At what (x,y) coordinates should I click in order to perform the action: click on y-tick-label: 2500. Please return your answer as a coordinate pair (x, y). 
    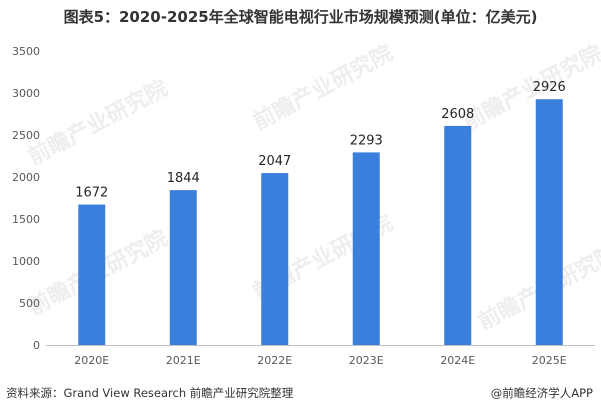
    Looking at the image, I should click on (26, 135).